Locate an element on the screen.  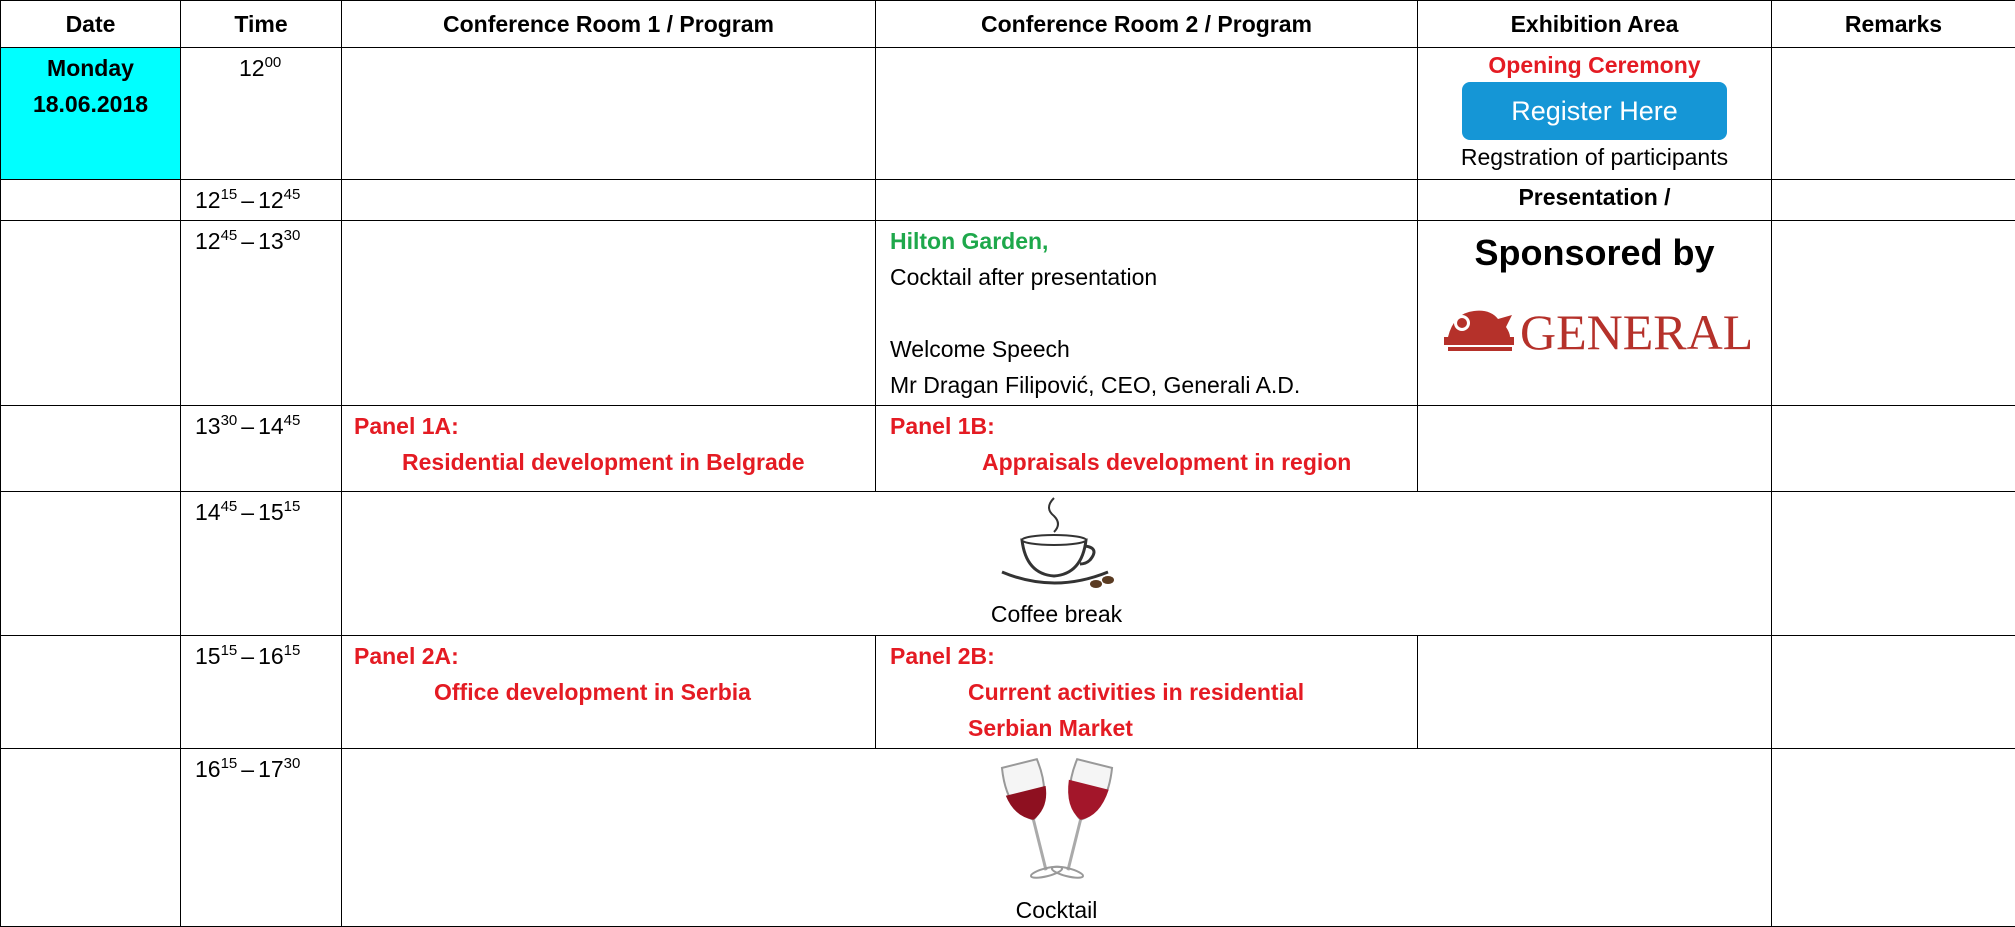
coffee-label: Coffee break is located at coordinates (1056, 614).